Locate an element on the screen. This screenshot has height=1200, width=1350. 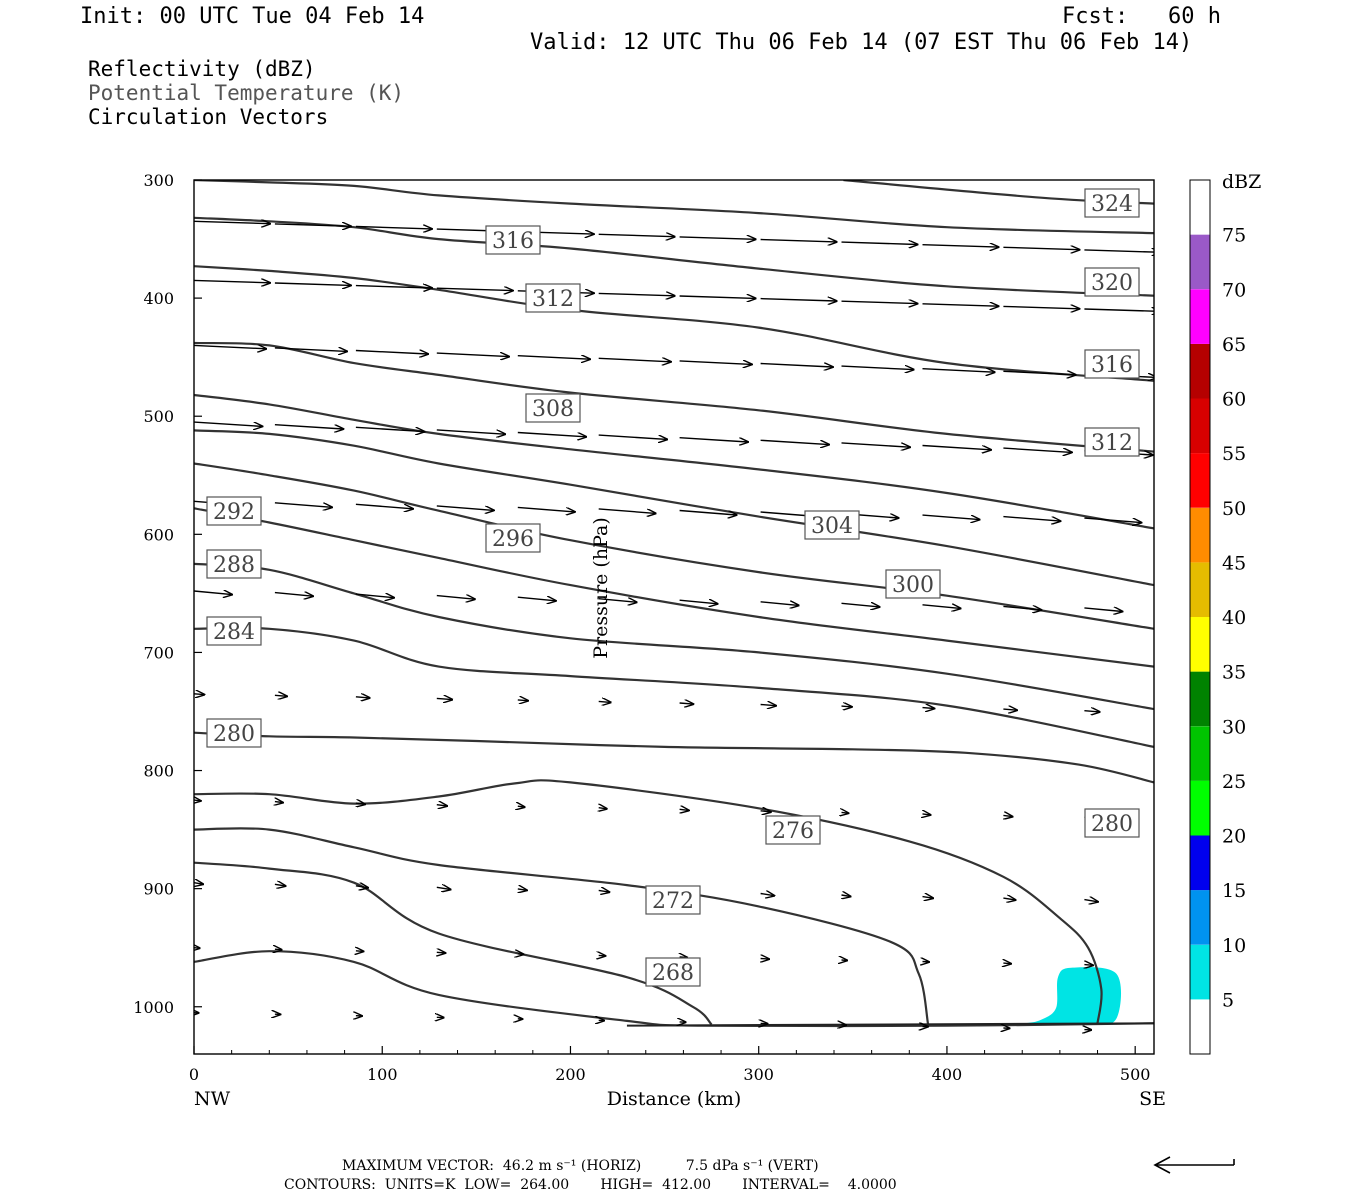
contour-label-308: 308 is located at coordinates (553, 408).